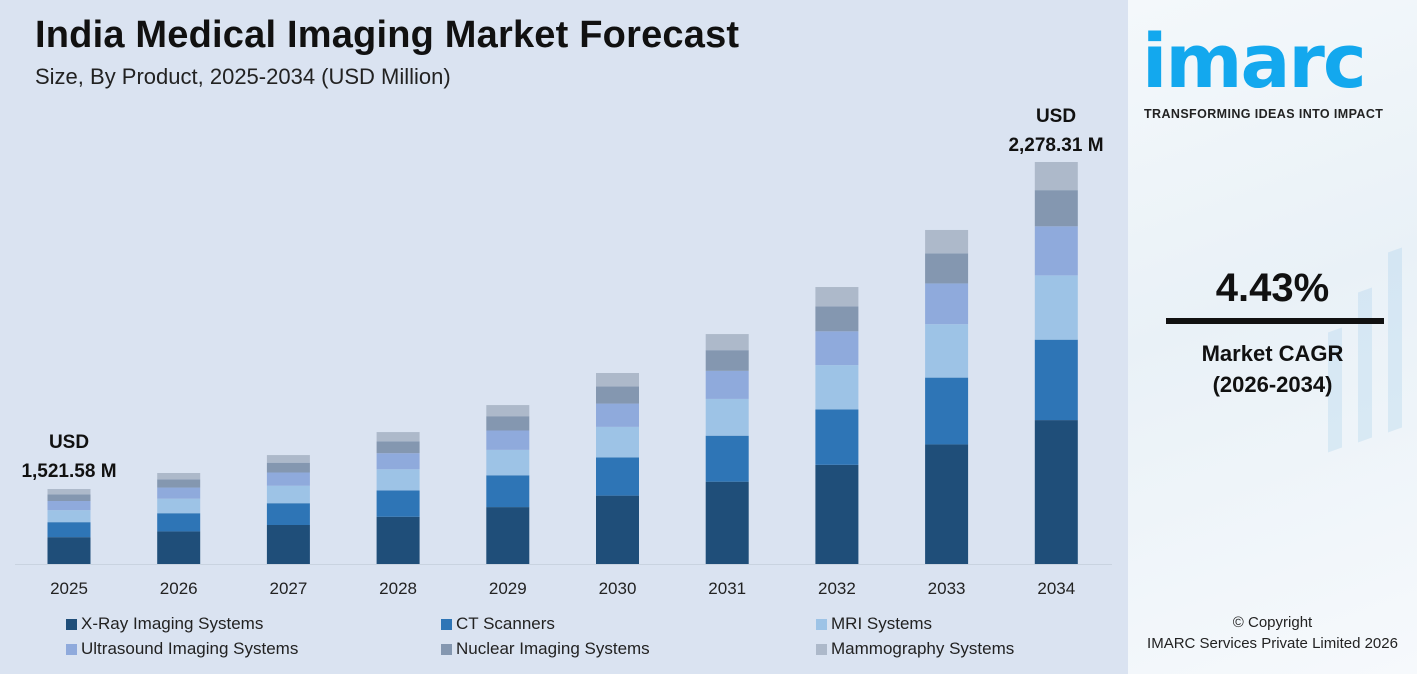 Image resolution: width=1417 pixels, height=674 pixels. What do you see at coordinates (617, 529) in the screenshot?
I see `bar-segment-x-ray-imaging-systems-2030` at bounding box center [617, 529].